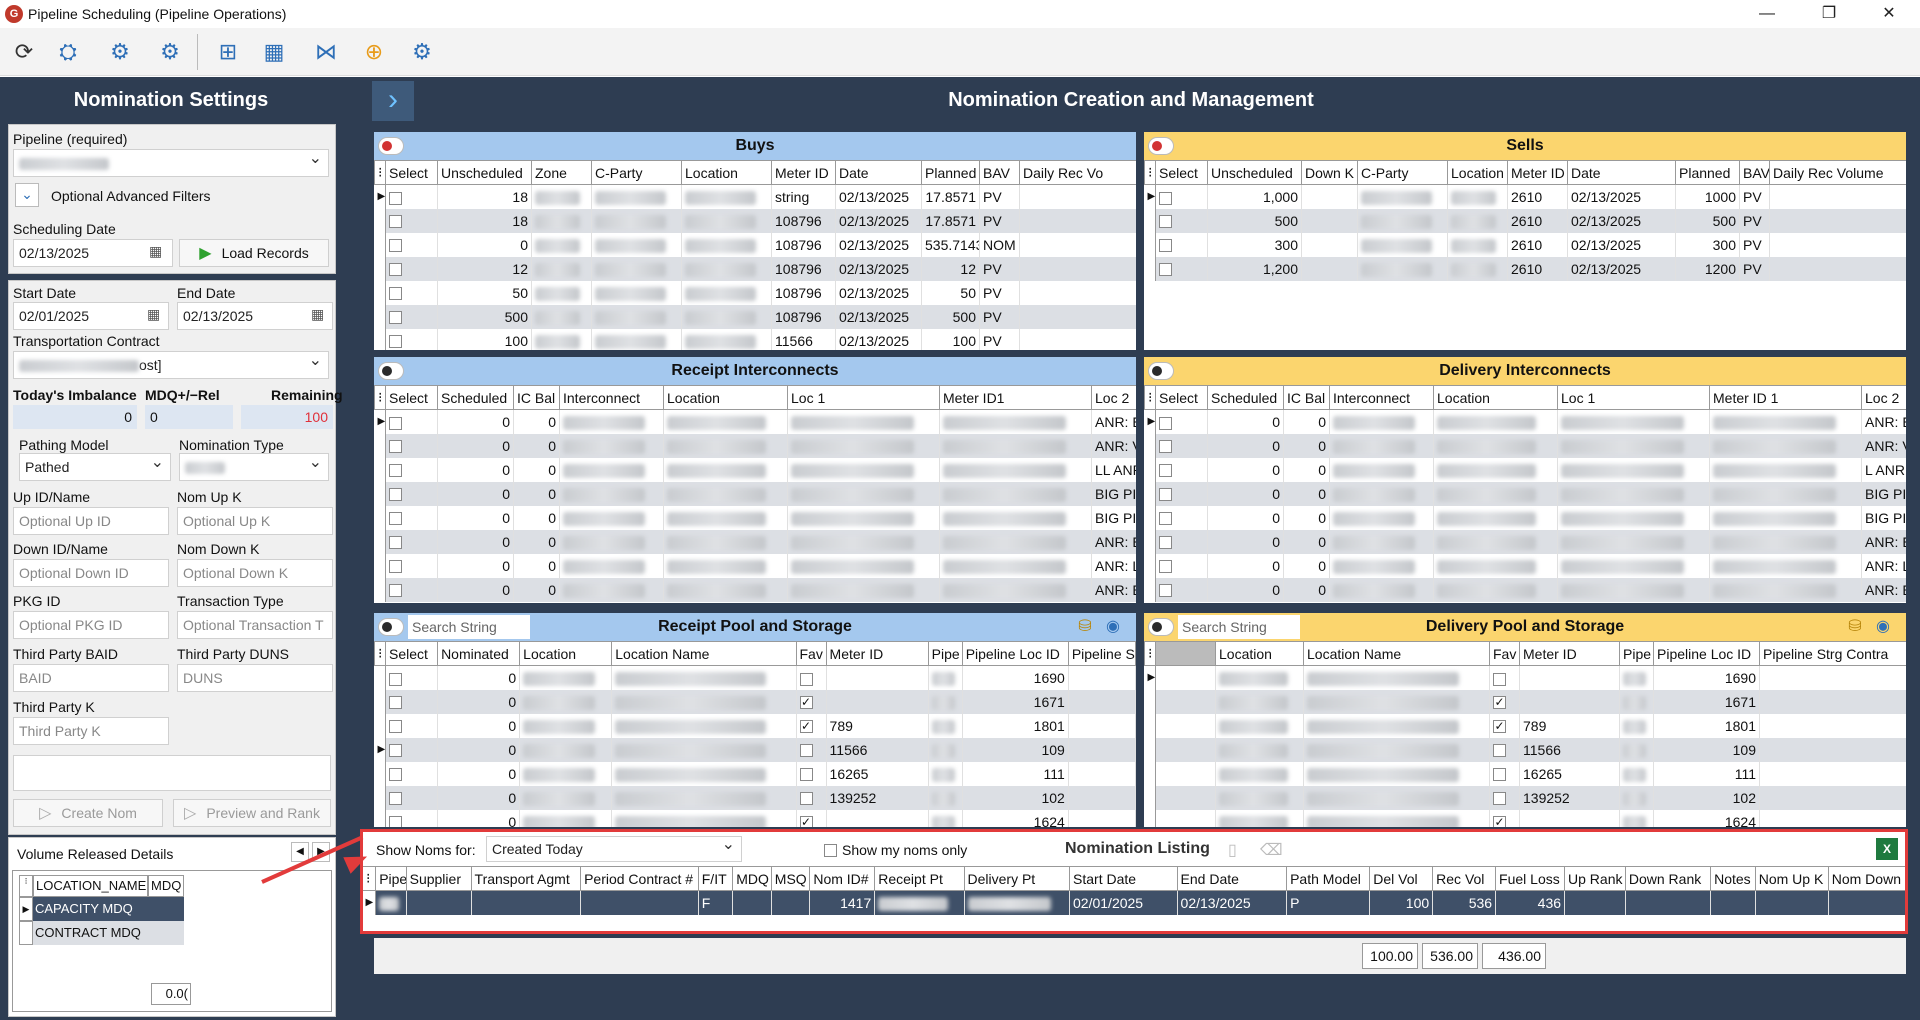 This screenshot has width=1920, height=1020. I want to click on globe-icon: ◉, so click(1113, 626).